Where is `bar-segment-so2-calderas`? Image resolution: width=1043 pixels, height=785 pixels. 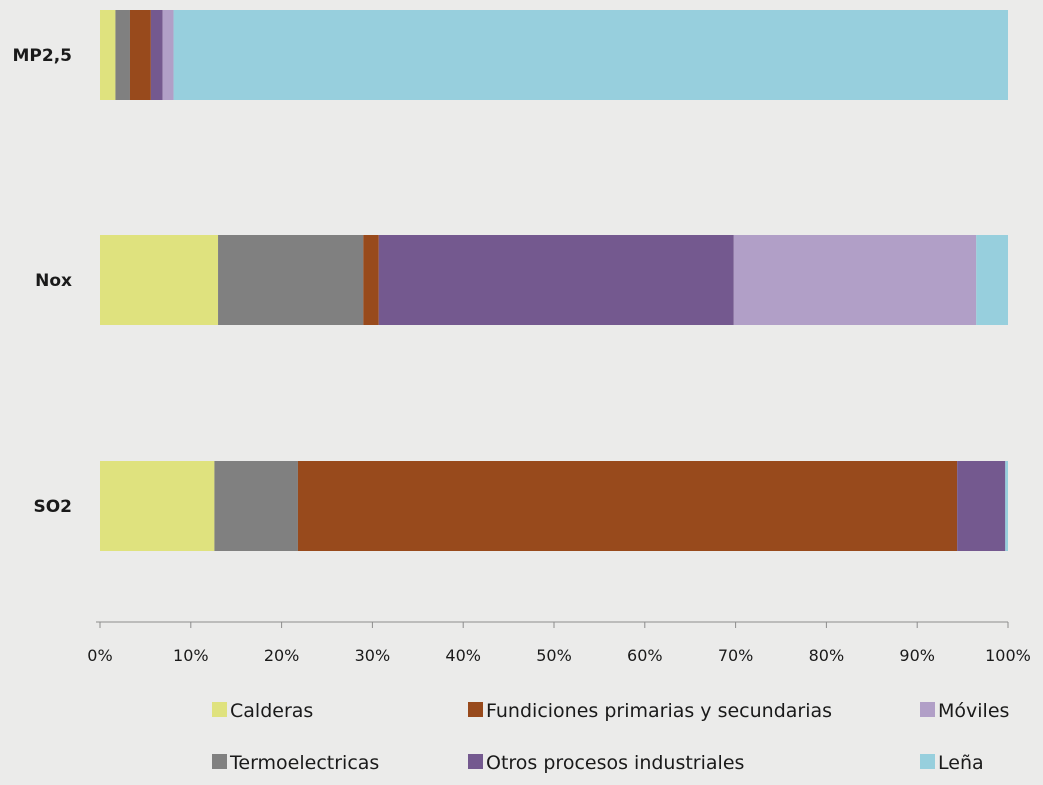
bar-segment-so2-calderas is located at coordinates (157, 506).